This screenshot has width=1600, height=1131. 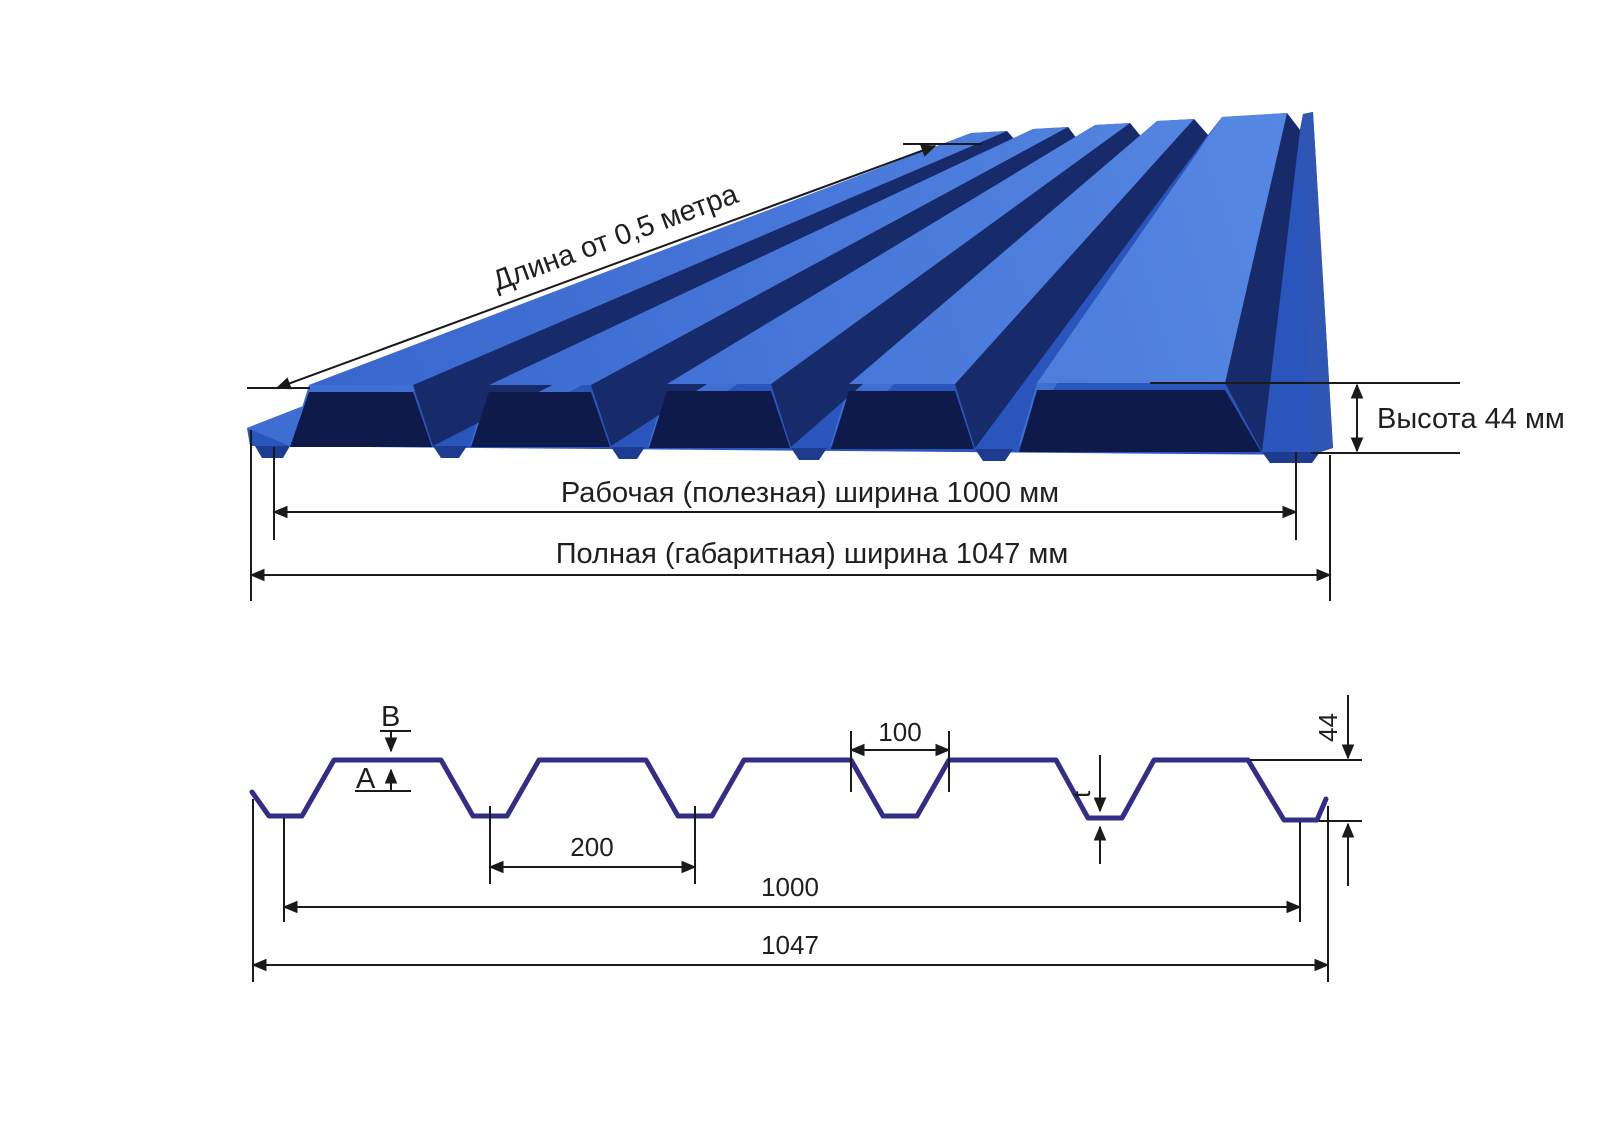 What do you see at coordinates (1357, 418) in the screenshot?
I see `dim-height-3d: Высота 44 мм` at bounding box center [1357, 418].